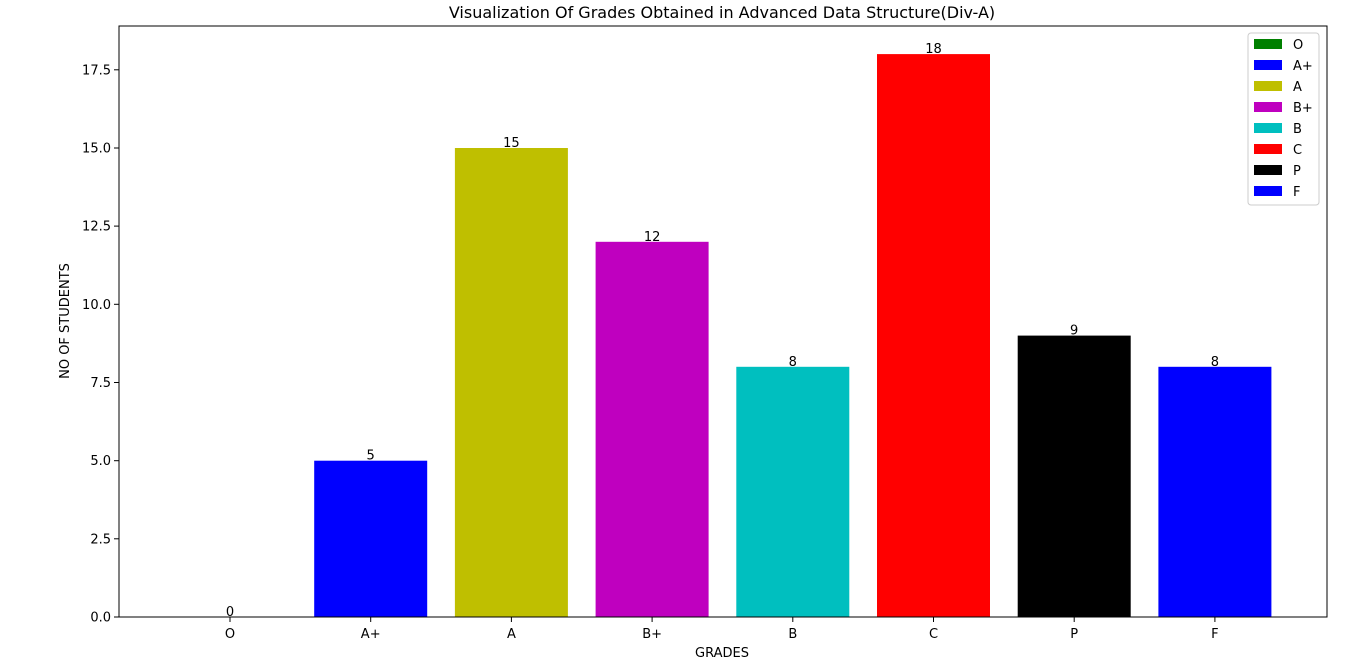 Image resolution: width=1366 pixels, height=671 pixels. Describe the element at coordinates (1215, 491) in the screenshot. I see `bar-f` at that location.